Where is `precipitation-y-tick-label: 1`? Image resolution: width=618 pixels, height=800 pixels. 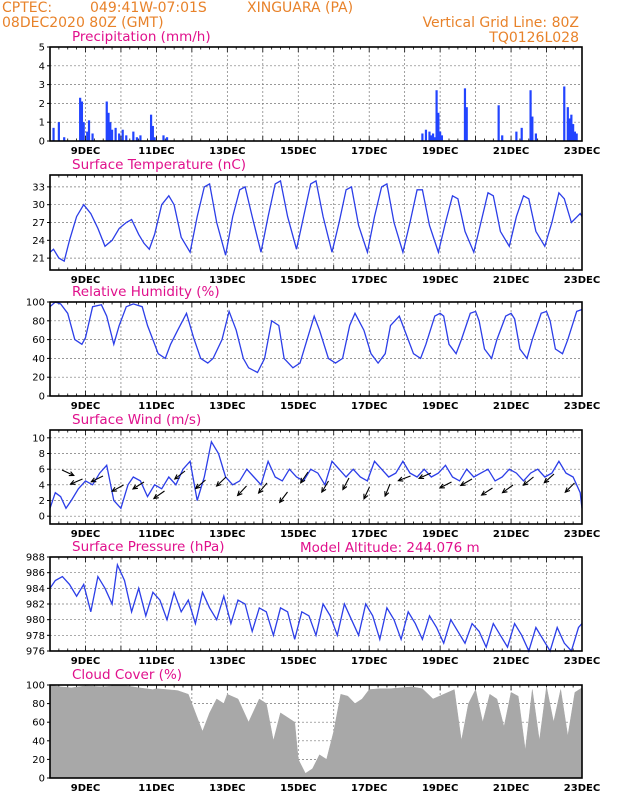 precipitation-y-tick-label: 1 is located at coordinates (42, 123).